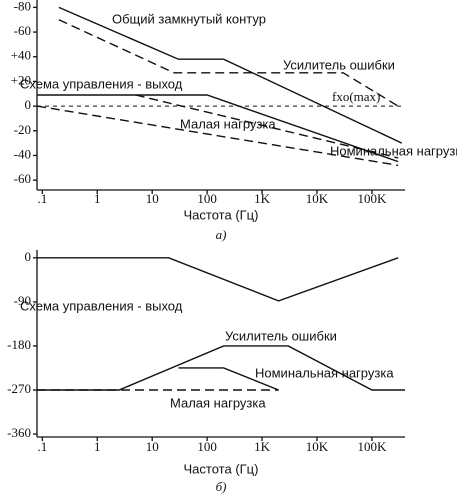 The image size is (457, 496). I want to click on y-tick-label: +20, so click(21, 79).